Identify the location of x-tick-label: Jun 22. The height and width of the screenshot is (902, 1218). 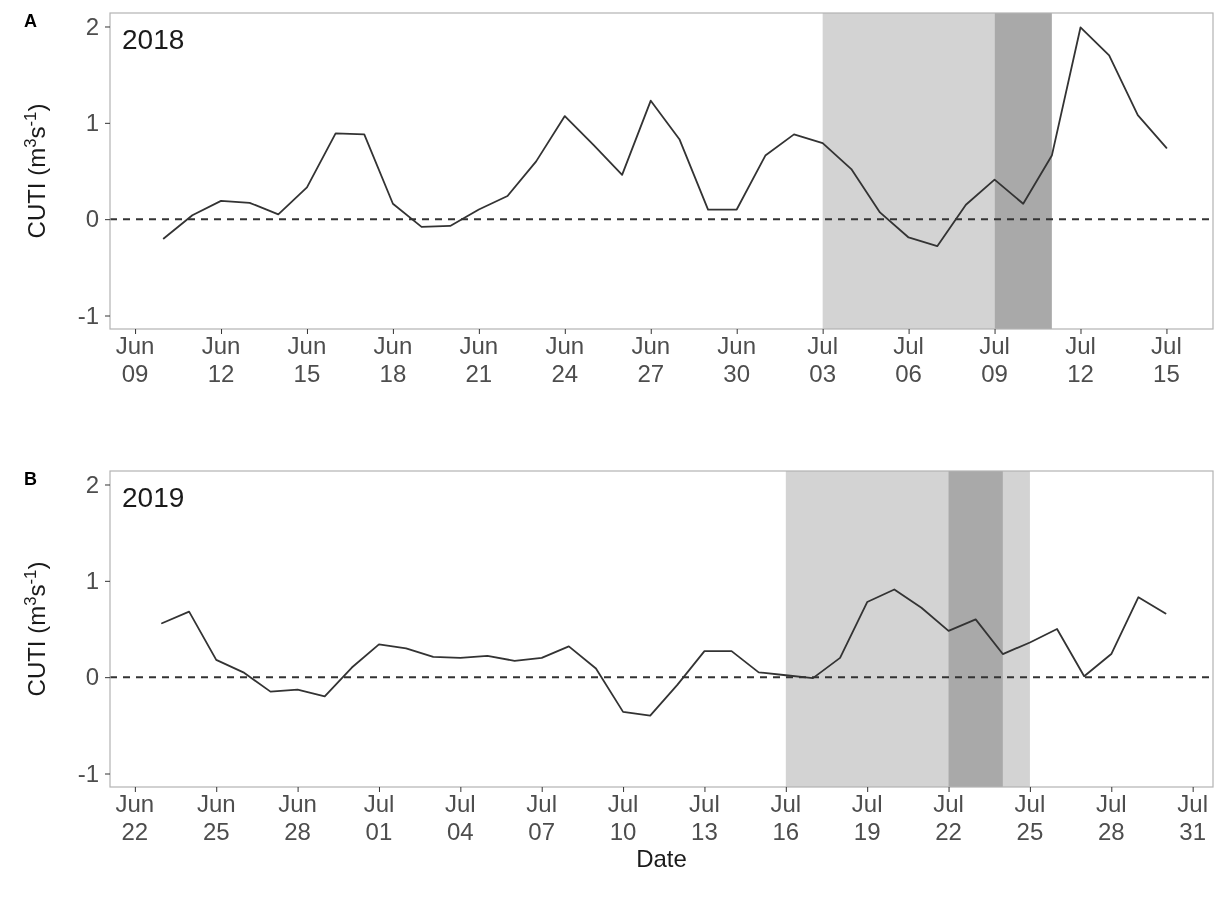
(135, 817).